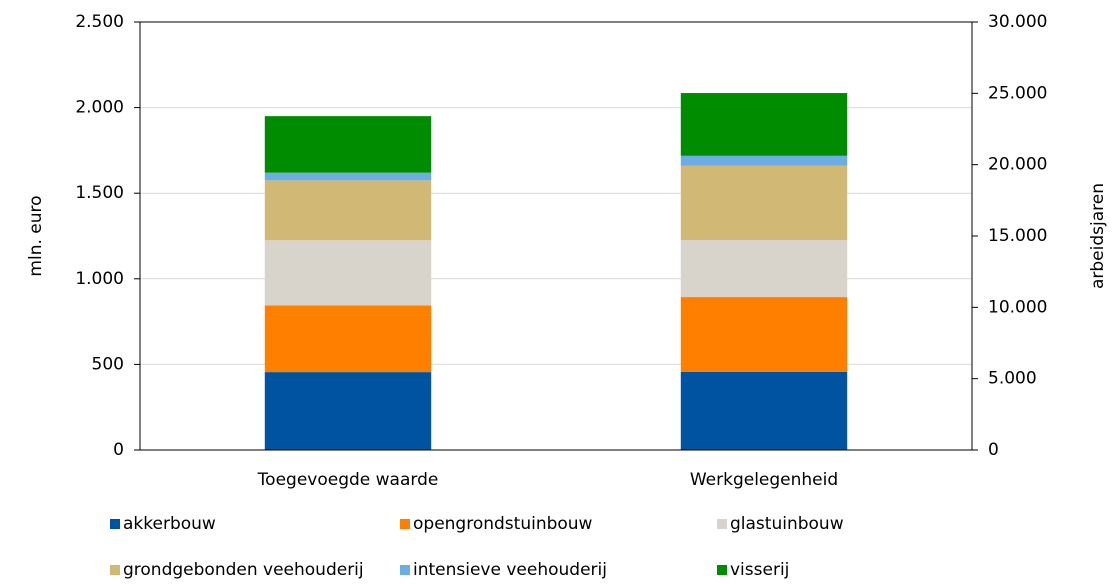 This screenshot has width=1118, height=584. What do you see at coordinates (1017, 307) in the screenshot?
I see `y2-tick-label: 10.000` at bounding box center [1017, 307].